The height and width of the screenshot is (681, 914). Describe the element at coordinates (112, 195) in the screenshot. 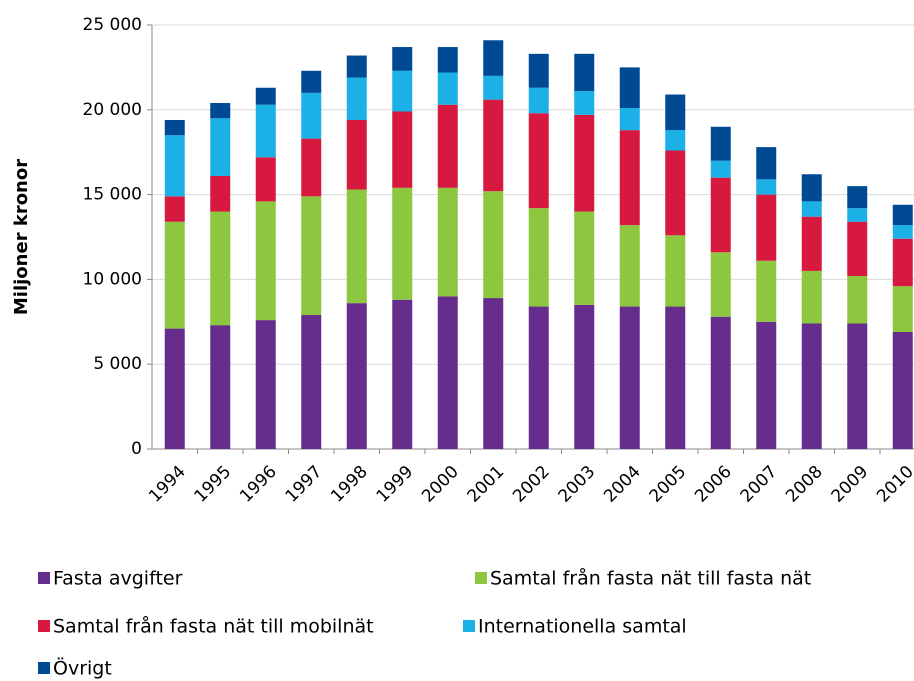

I see `y-tick-label: 15 000` at that location.